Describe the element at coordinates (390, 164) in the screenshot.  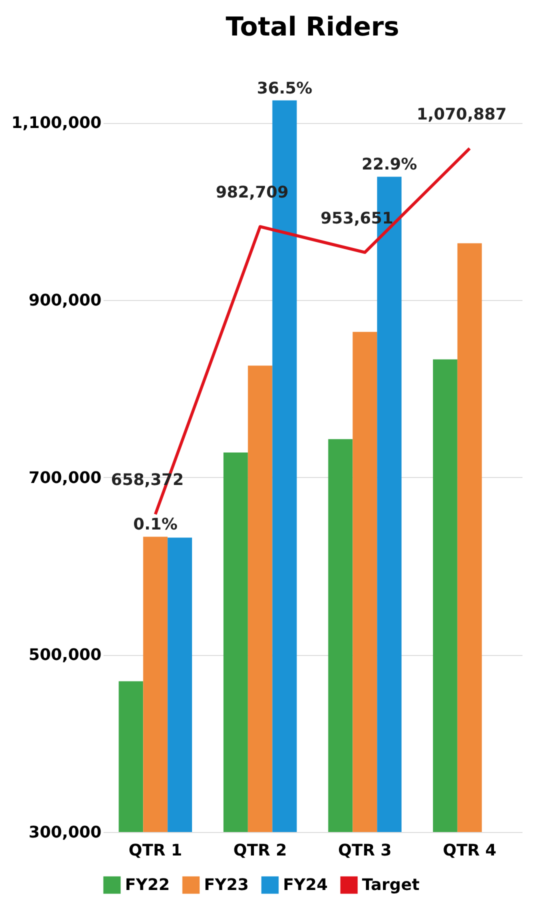
I see `annotation: 22.9%` at that location.